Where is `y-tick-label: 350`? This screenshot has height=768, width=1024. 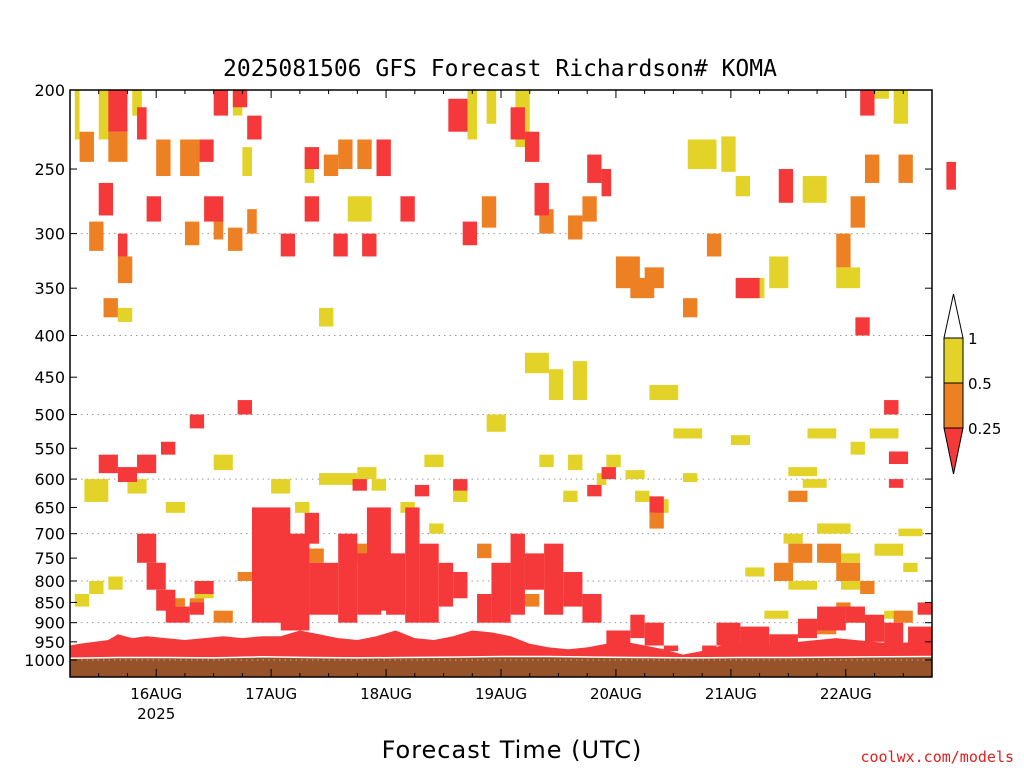
y-tick-label: 350 is located at coordinates (49, 288).